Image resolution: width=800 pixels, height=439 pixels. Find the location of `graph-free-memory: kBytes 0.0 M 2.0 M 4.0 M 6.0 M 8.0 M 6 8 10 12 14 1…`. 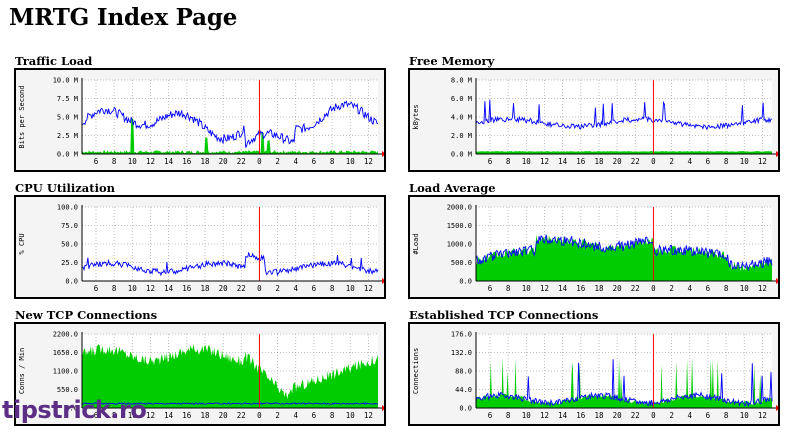

graph-free-memory: kBytes 0.0 M 2.0 M 4.0 M 6.0 M 8.0 M 6 8 10 12 14 1… is located at coordinates (594, 120).